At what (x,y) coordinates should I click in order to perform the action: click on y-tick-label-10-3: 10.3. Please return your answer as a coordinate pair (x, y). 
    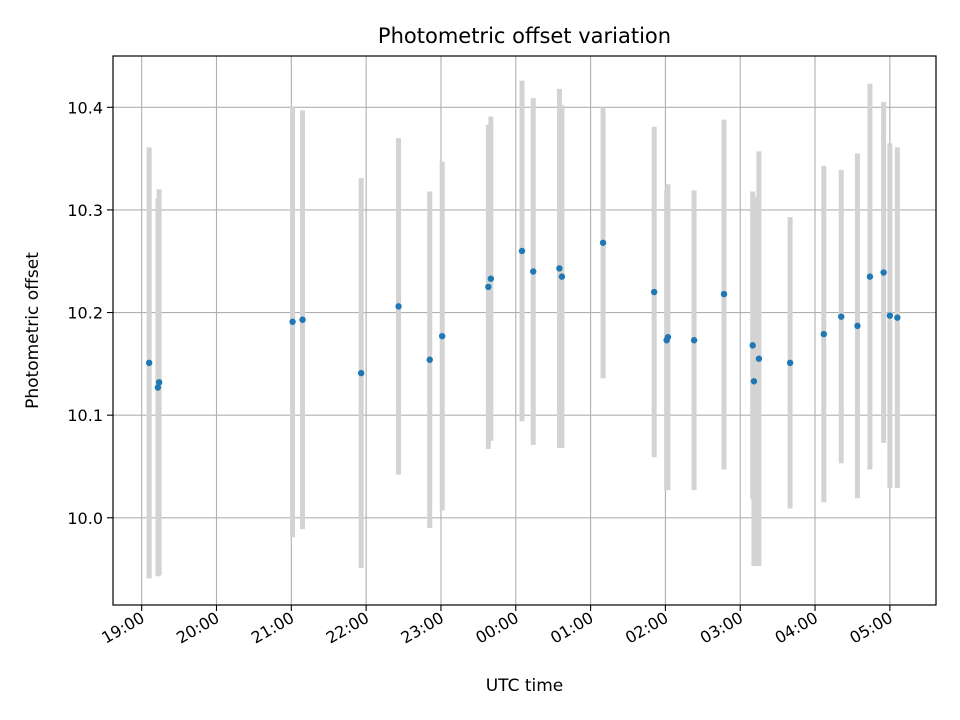
    Looking at the image, I should click on (85, 210).